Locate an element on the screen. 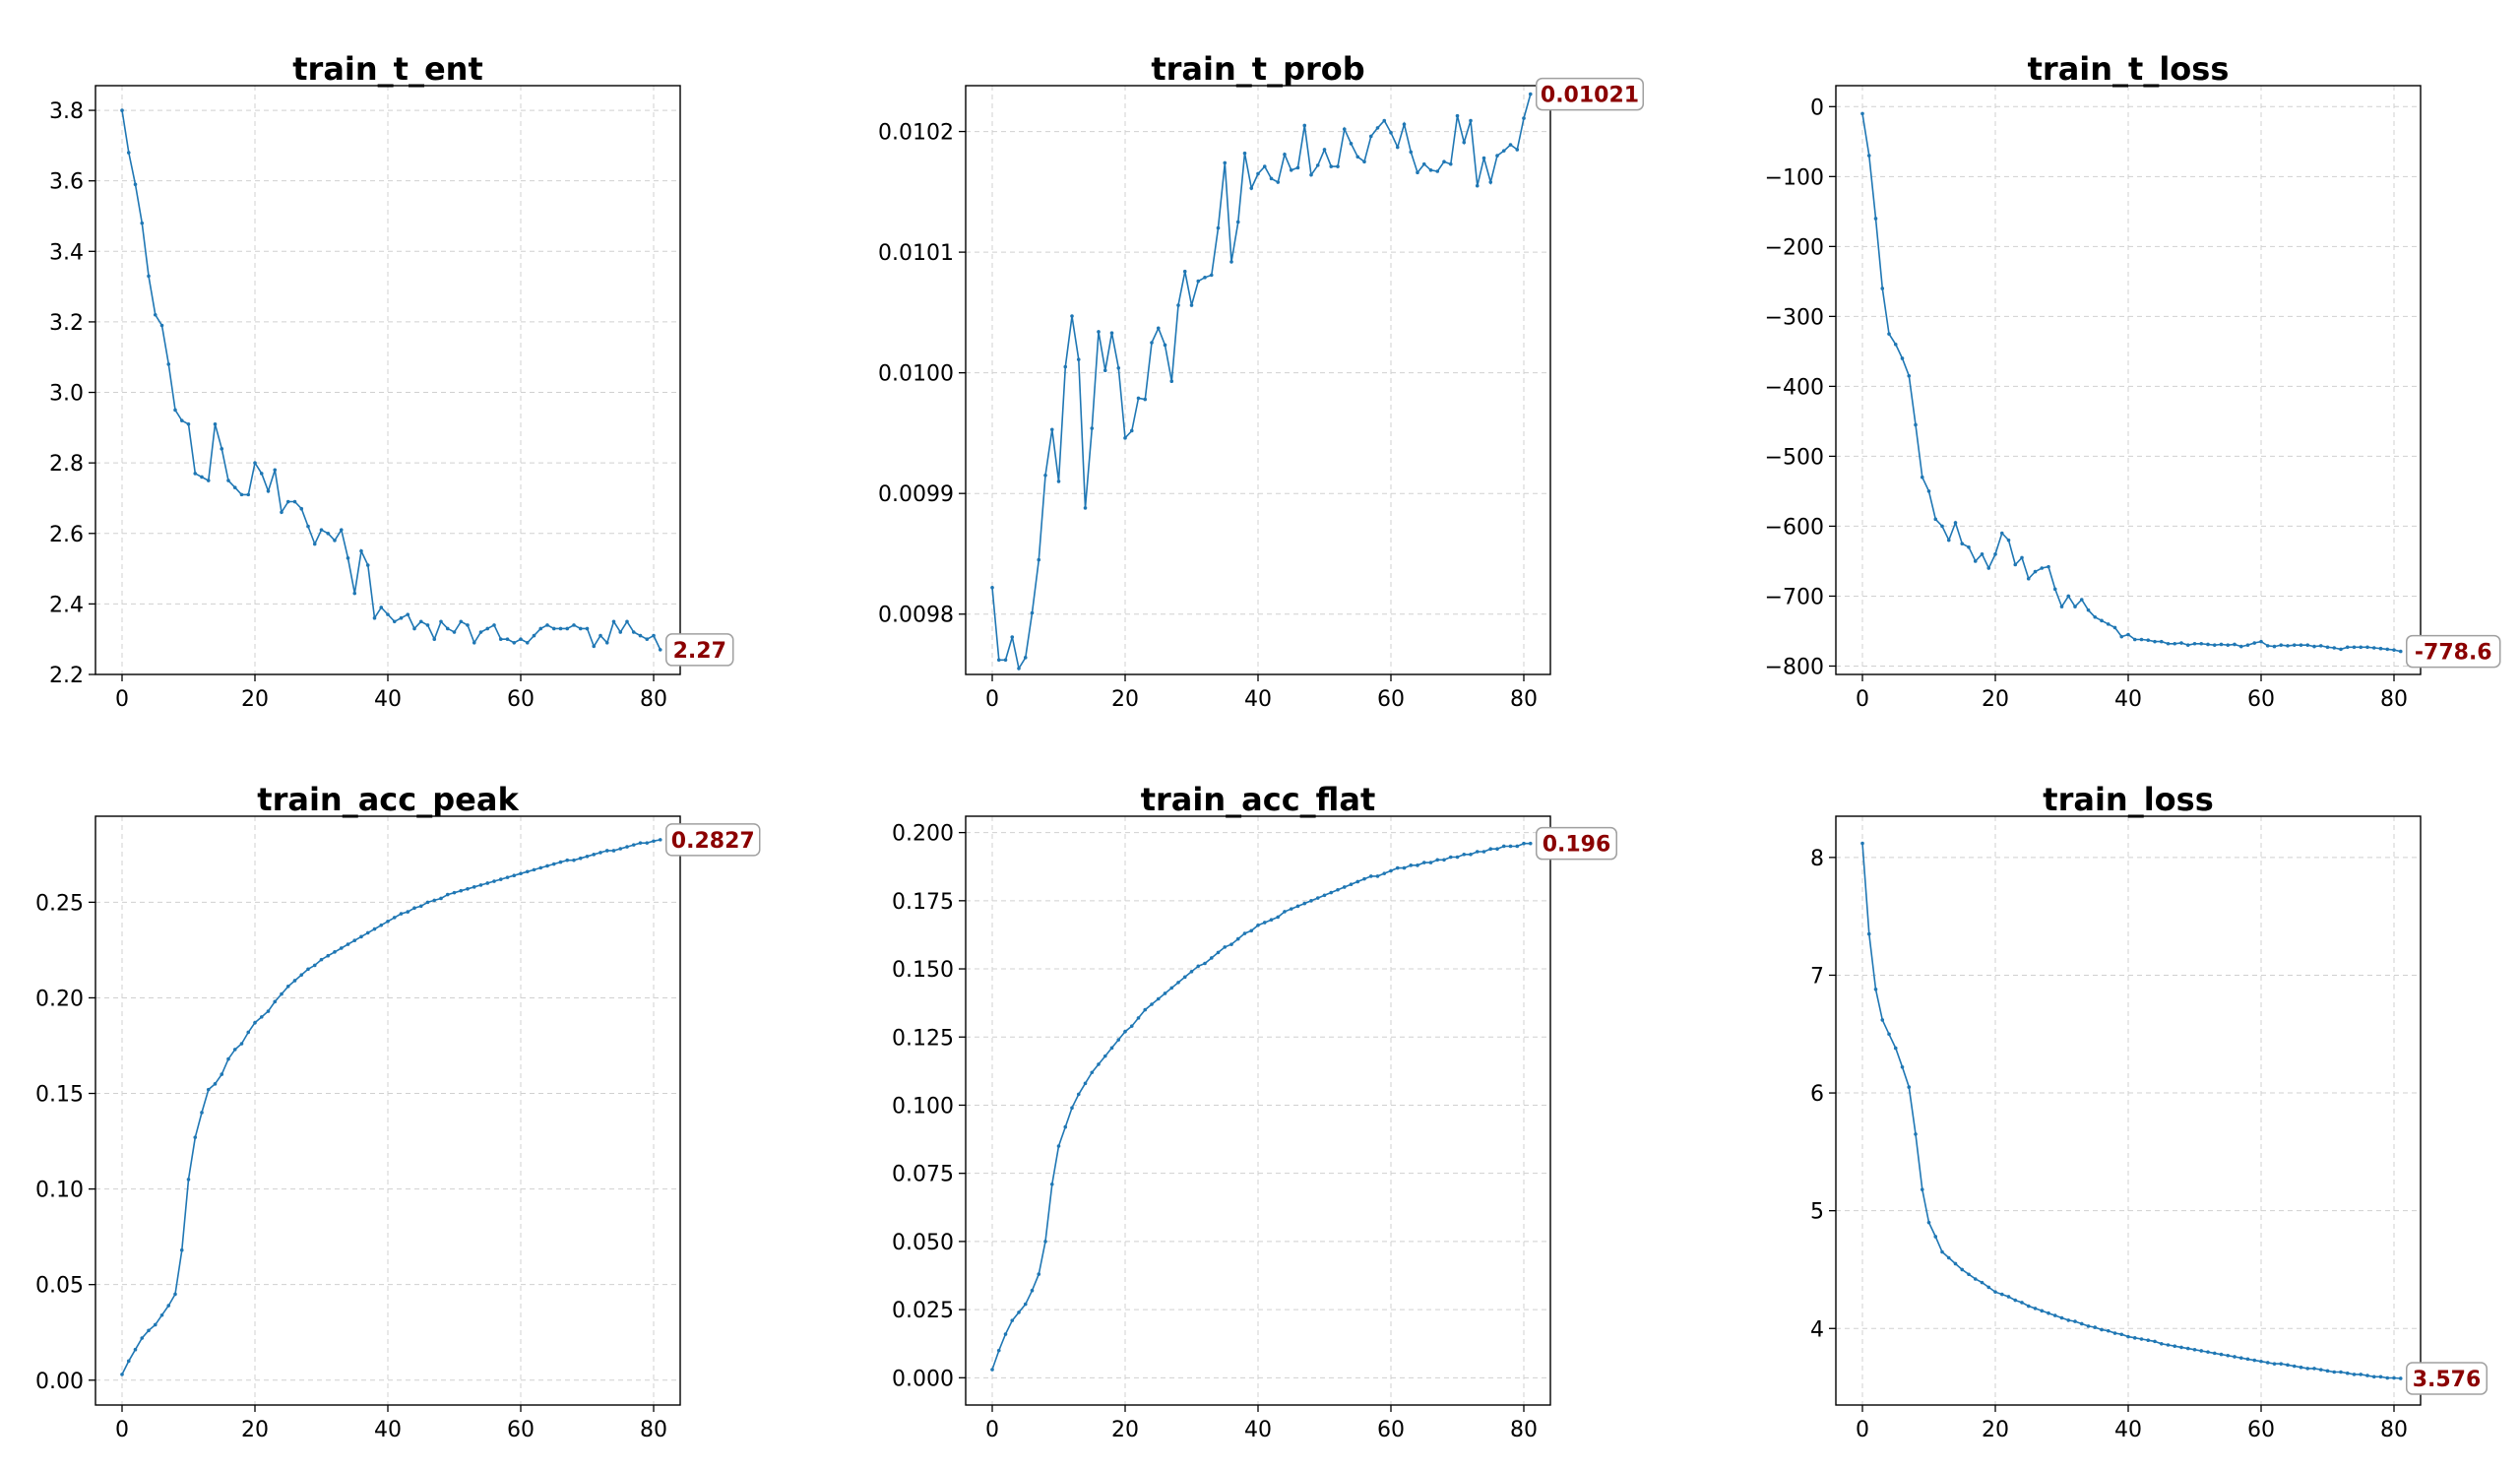 The image size is (2520, 1470). y-tick-label: 0.15 is located at coordinates (59, 1095).